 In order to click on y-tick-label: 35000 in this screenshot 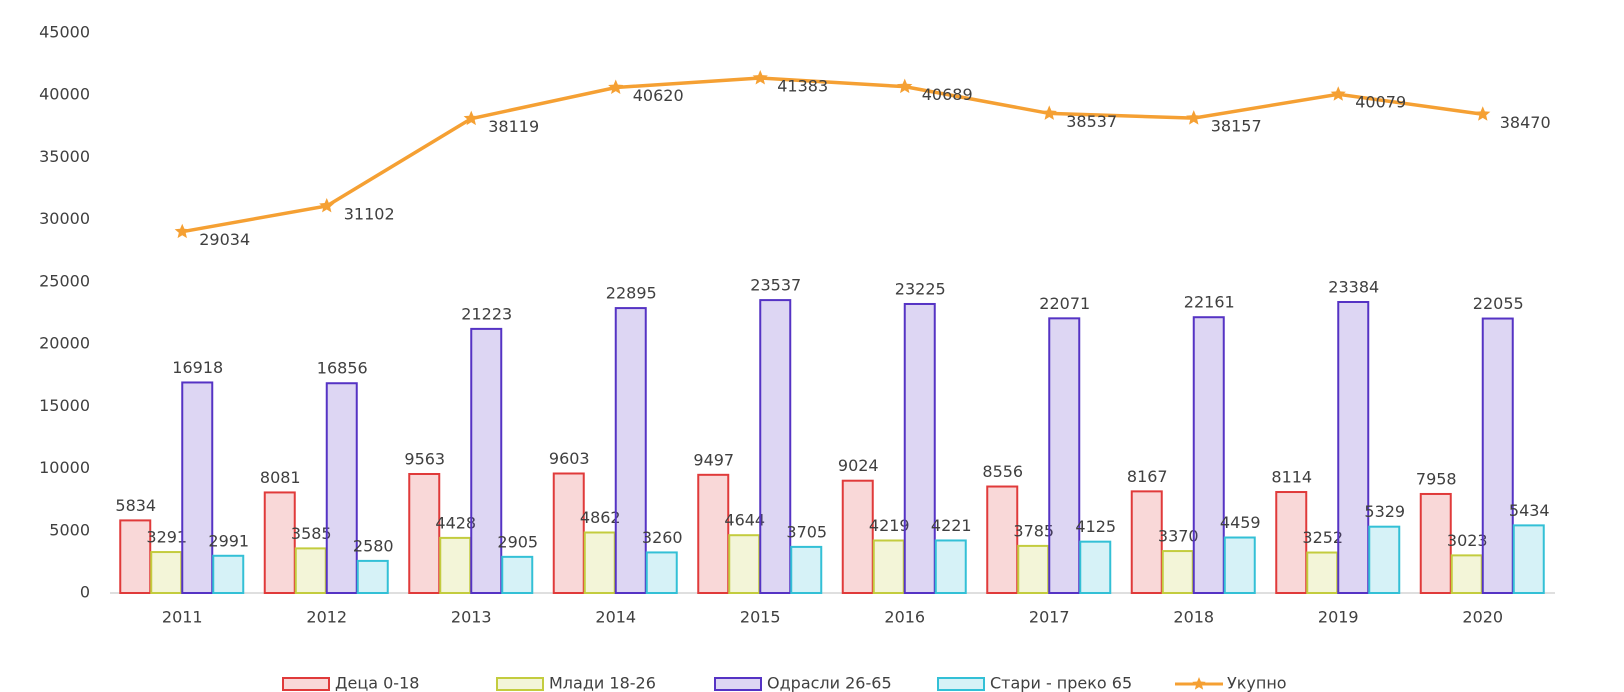, I will do `click(64, 156)`.